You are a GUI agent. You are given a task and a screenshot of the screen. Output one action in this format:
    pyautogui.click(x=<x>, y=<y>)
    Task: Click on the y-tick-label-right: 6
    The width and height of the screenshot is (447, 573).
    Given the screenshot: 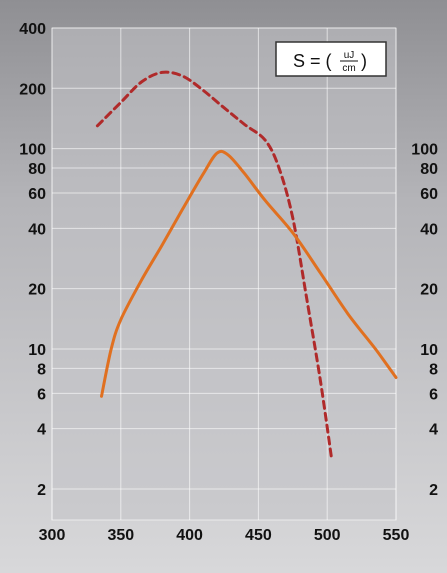 What is the action you would take?
    pyautogui.click(x=433, y=394)
    